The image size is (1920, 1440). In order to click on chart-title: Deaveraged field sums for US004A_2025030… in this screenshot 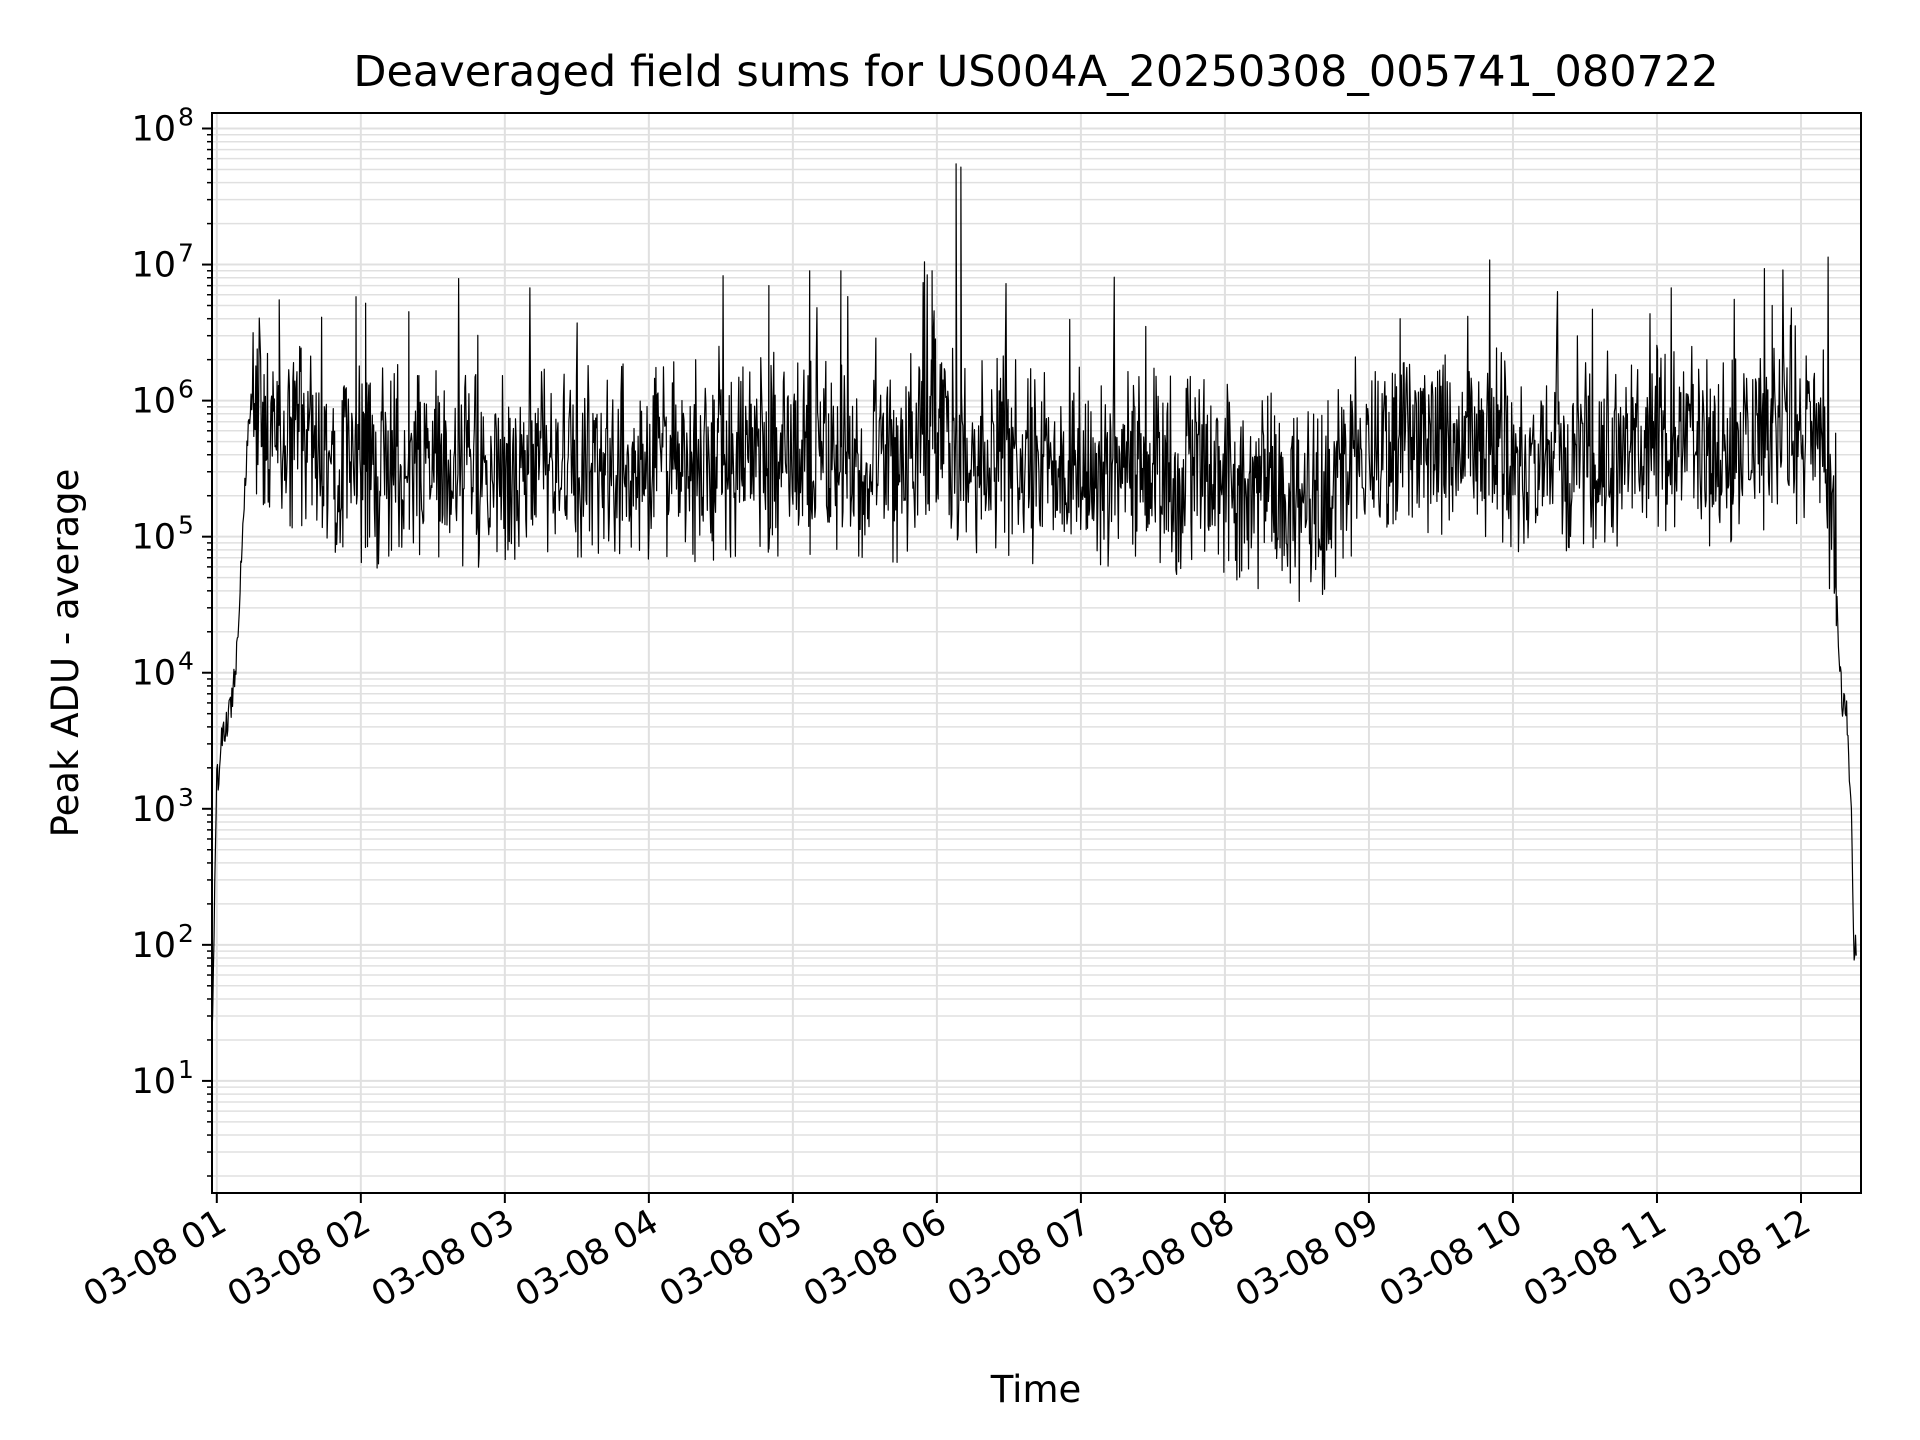, I will do `click(1035, 72)`.